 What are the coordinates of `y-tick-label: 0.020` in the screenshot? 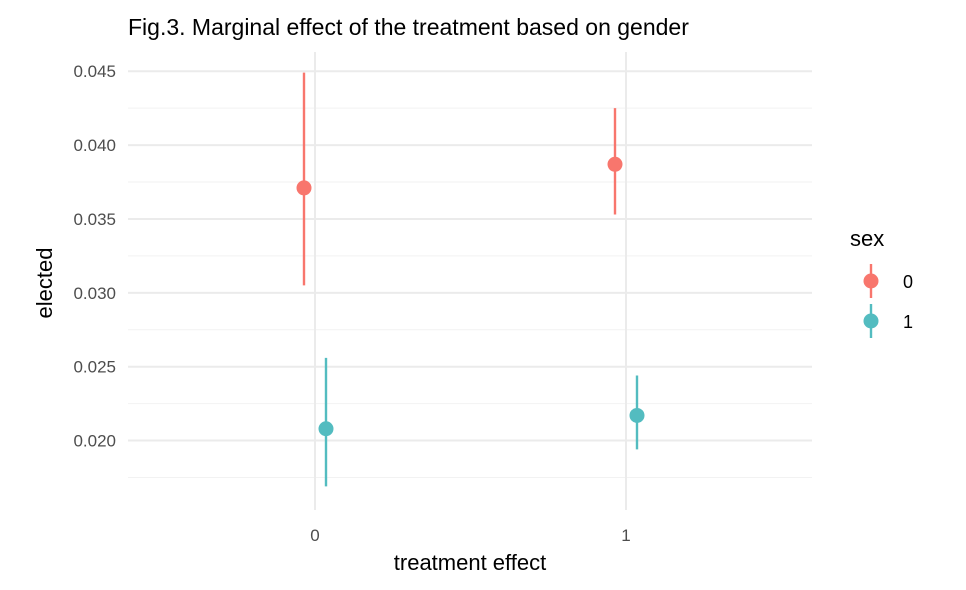 It's located at (94, 441).